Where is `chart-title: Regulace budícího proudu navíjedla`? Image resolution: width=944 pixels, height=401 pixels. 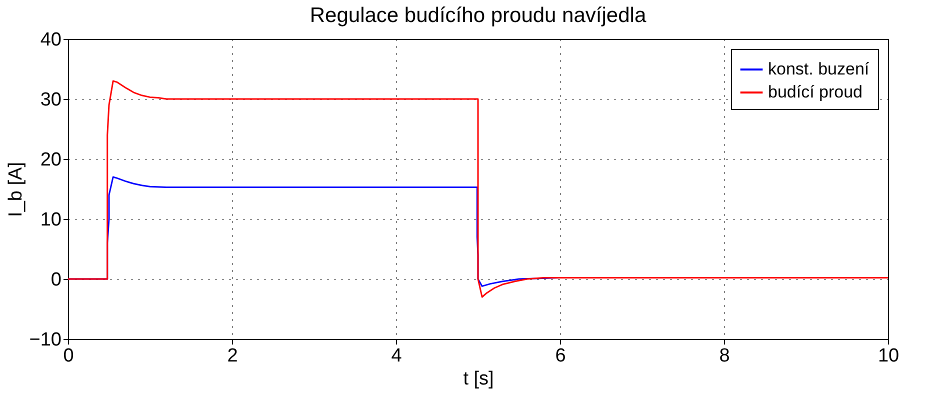 chart-title: Regulace budícího proudu navíjedla is located at coordinates (478, 15).